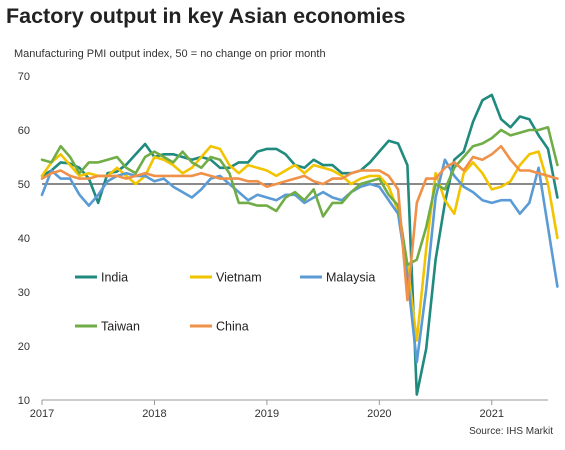 The width and height of the screenshot is (565, 450). Describe the element at coordinates (120, 327) in the screenshot. I see `legend-label-taiwan: Taiwan` at that location.